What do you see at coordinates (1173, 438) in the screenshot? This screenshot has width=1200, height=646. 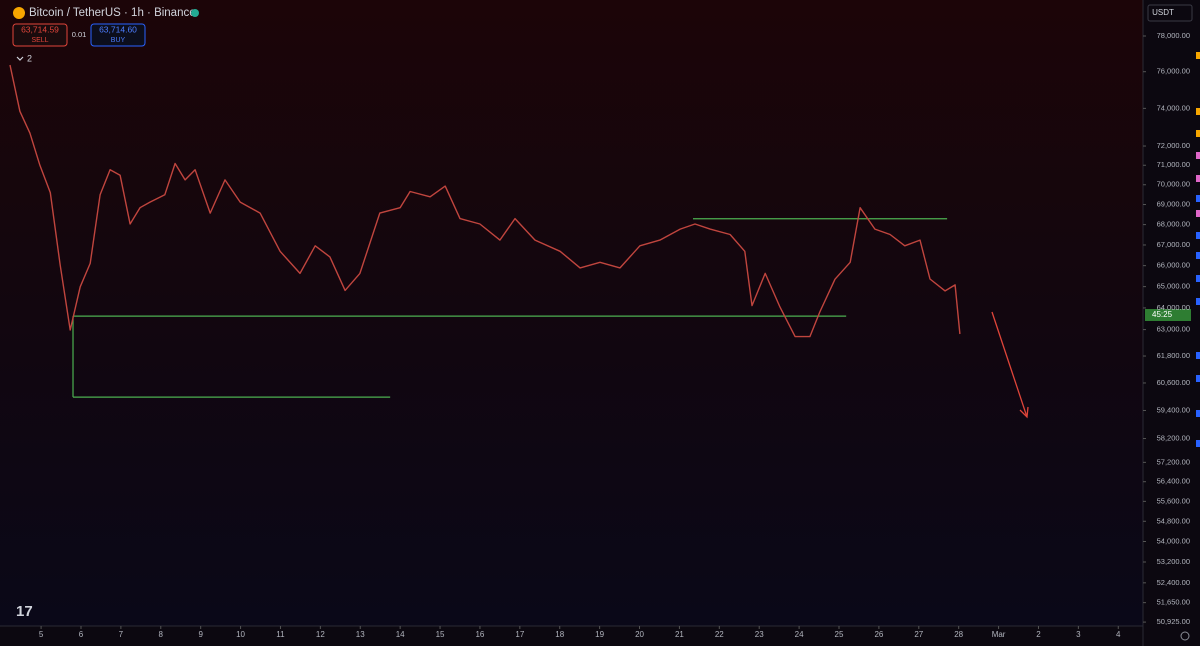 I see `y-tick-label: 58,200.00` at bounding box center [1173, 438].